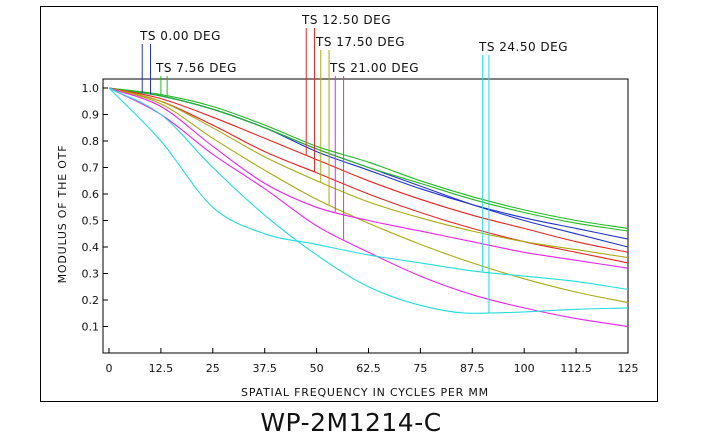  I want to click on x-tick-label-2: 25, so click(213, 368).